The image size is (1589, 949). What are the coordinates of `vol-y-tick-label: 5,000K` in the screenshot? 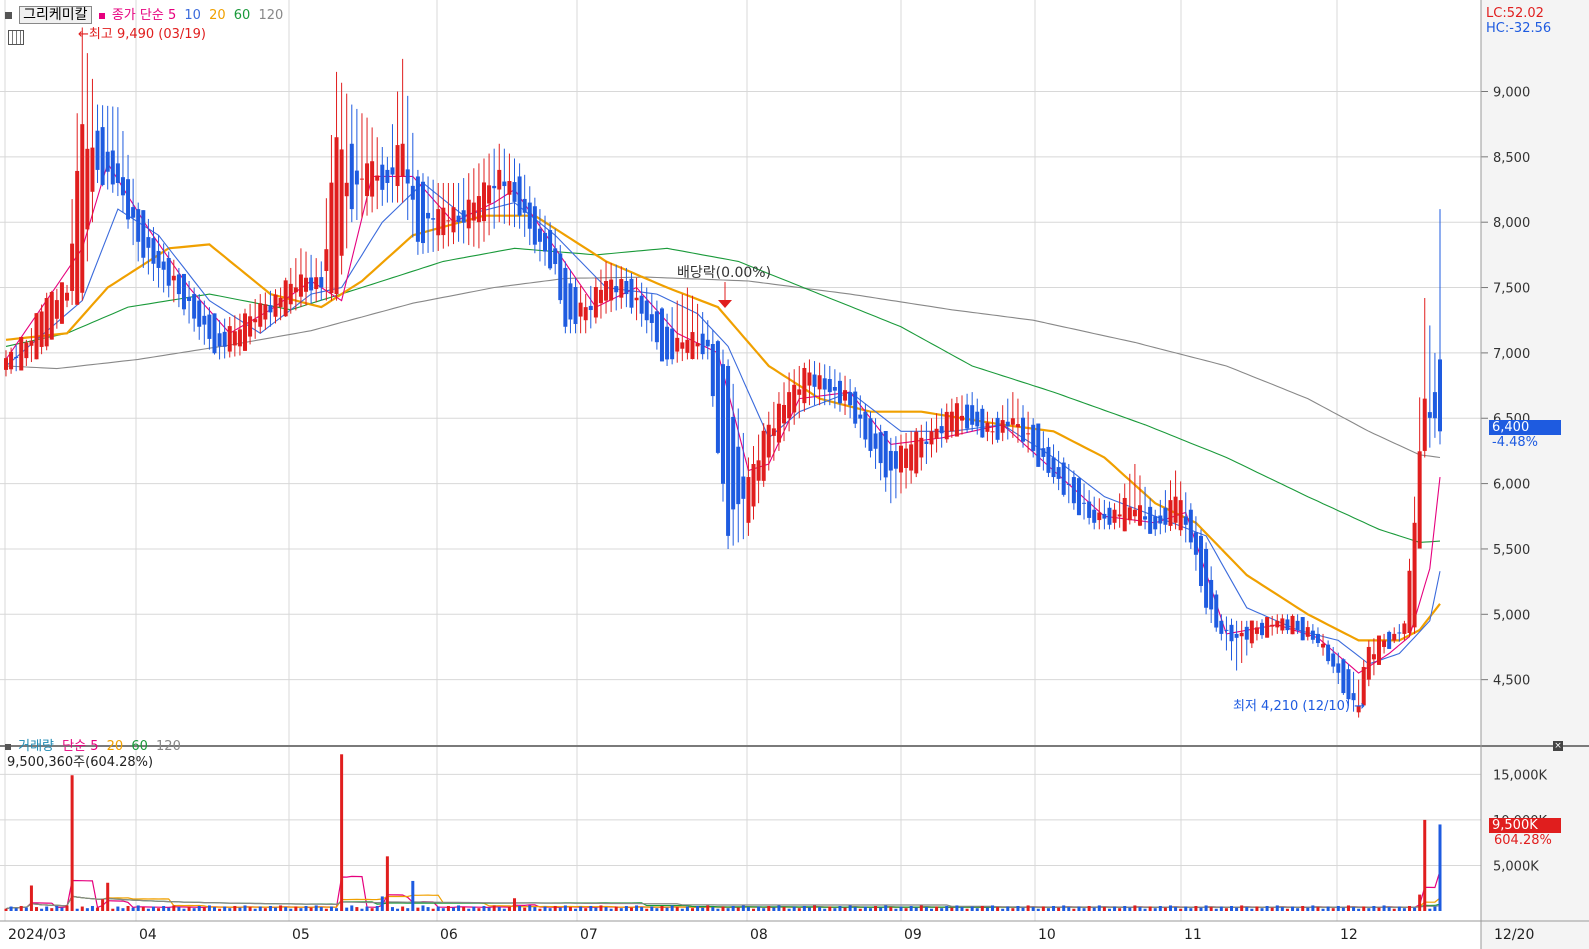 It's located at (1516, 866).